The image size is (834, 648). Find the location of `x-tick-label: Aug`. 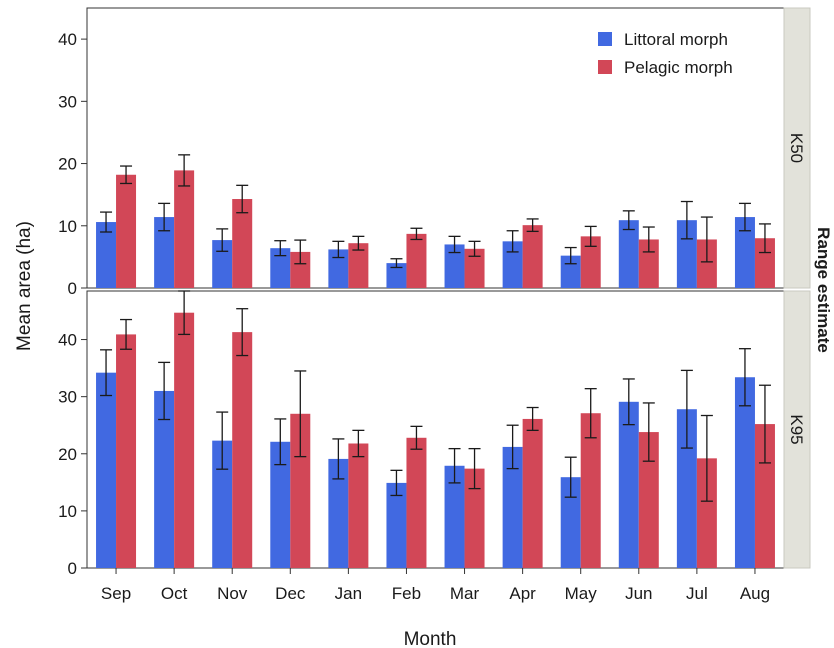

x-tick-label: Aug is located at coordinates (755, 593).